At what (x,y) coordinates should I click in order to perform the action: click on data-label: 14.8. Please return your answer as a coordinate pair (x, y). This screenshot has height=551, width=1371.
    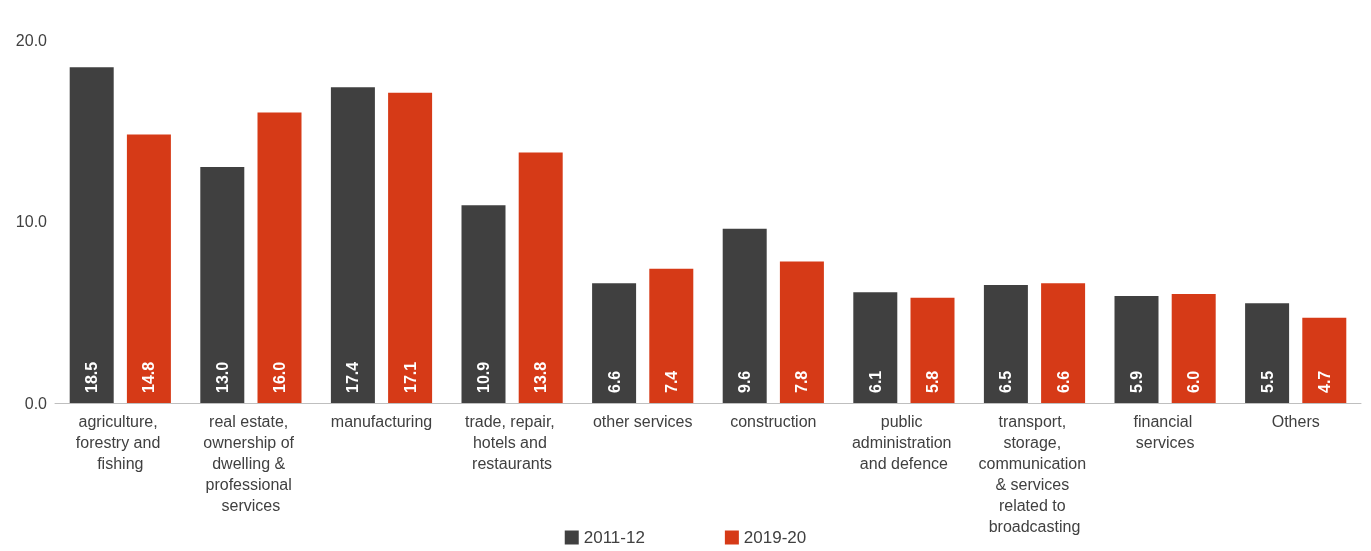
    Looking at the image, I should click on (149, 377).